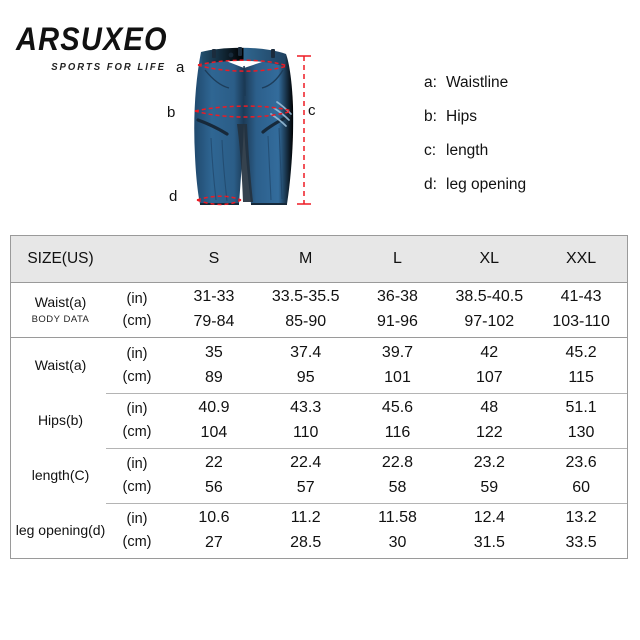  Describe the element at coordinates (214, 297) in the screenshot. I see `value-in: 31-33` at that location.